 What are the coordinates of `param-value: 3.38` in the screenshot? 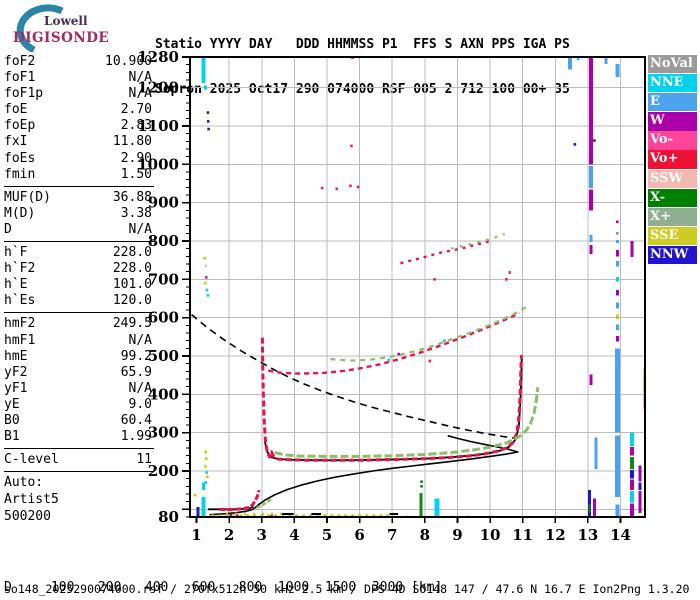 It's located at (136, 213).